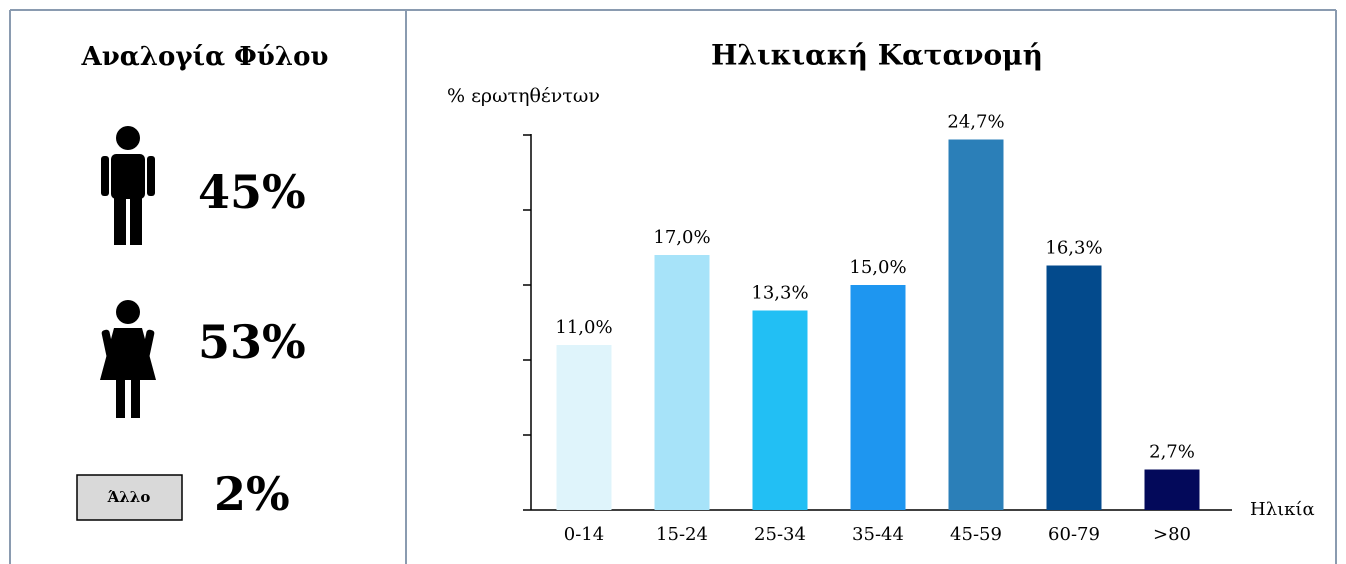  What do you see at coordinates (583, 327) in the screenshot?
I see `data-label: 11,0%` at bounding box center [583, 327].